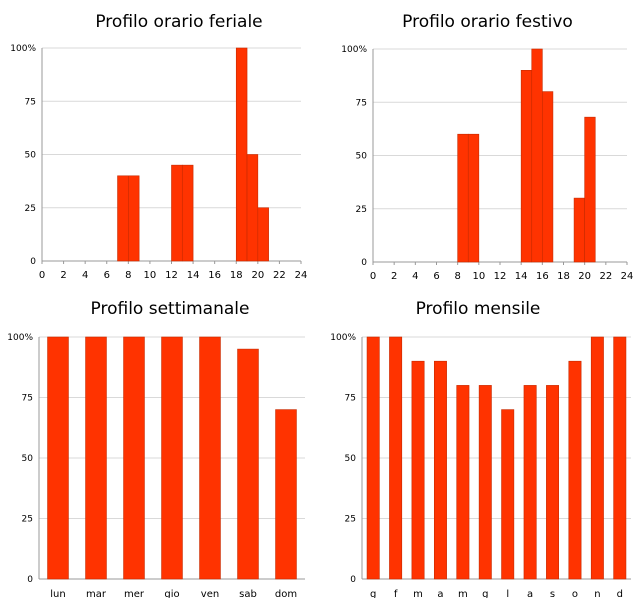 The width and height of the screenshot is (633, 598). I want to click on x-tick-label: gio, so click(171, 593).